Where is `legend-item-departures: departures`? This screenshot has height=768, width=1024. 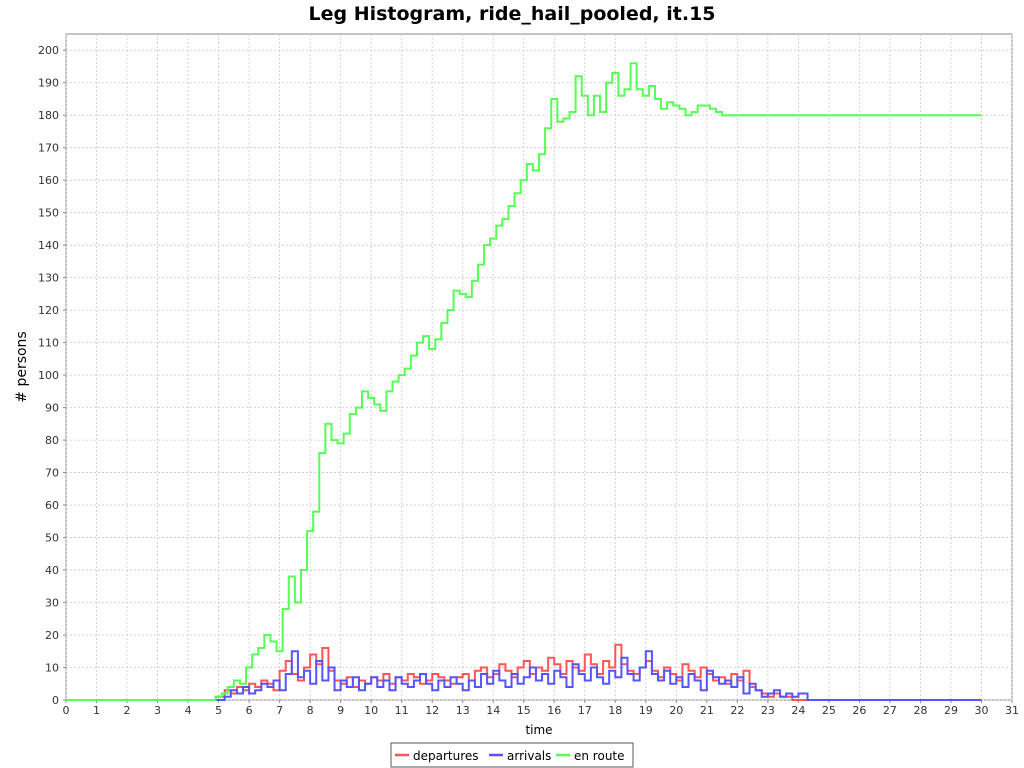 legend-item-departures: departures is located at coordinates (437, 756).